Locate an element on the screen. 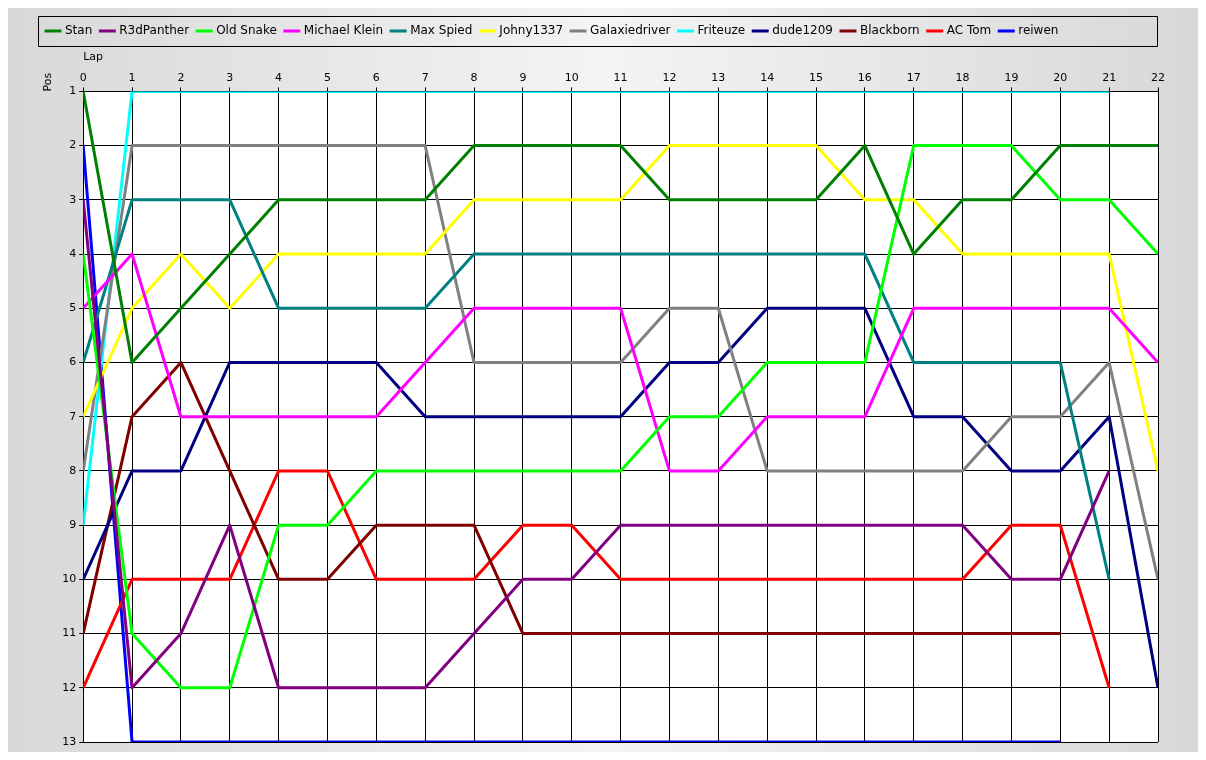 The image size is (1206, 760). y-axis-title: Pos is located at coordinates (48, 82).